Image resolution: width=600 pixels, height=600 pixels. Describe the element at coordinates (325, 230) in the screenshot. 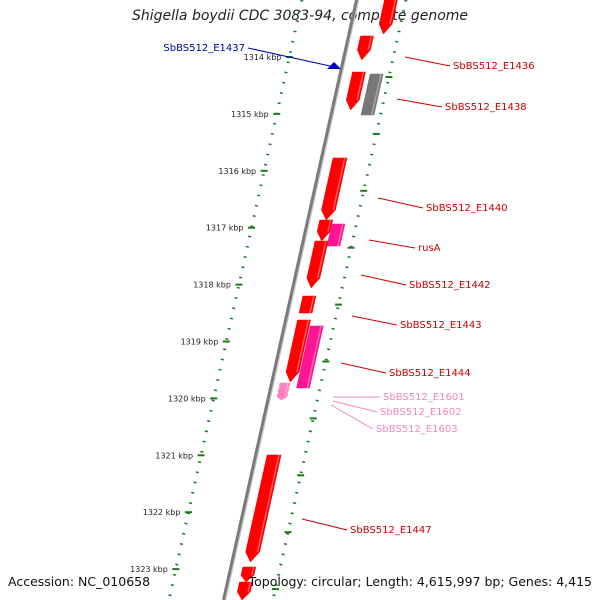

I see `gene-sbbs512-e1440-b` at that location.